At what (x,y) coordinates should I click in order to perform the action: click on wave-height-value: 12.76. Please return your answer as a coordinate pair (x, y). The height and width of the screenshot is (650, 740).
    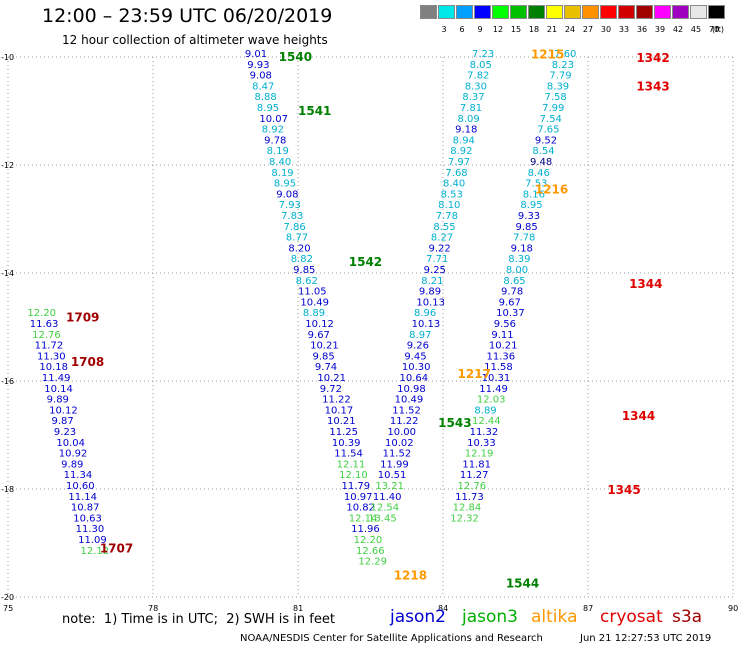
    Looking at the image, I should click on (472, 486).